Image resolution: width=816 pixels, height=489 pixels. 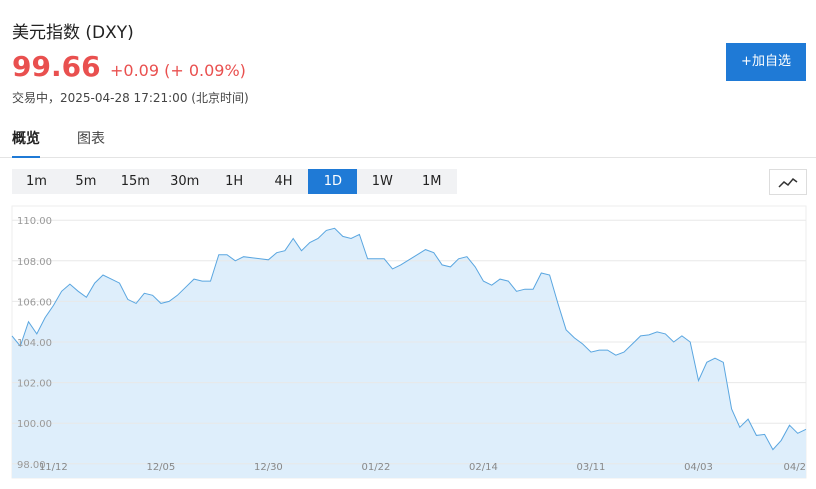 I want to click on tab: 图表, so click(x=91, y=139).